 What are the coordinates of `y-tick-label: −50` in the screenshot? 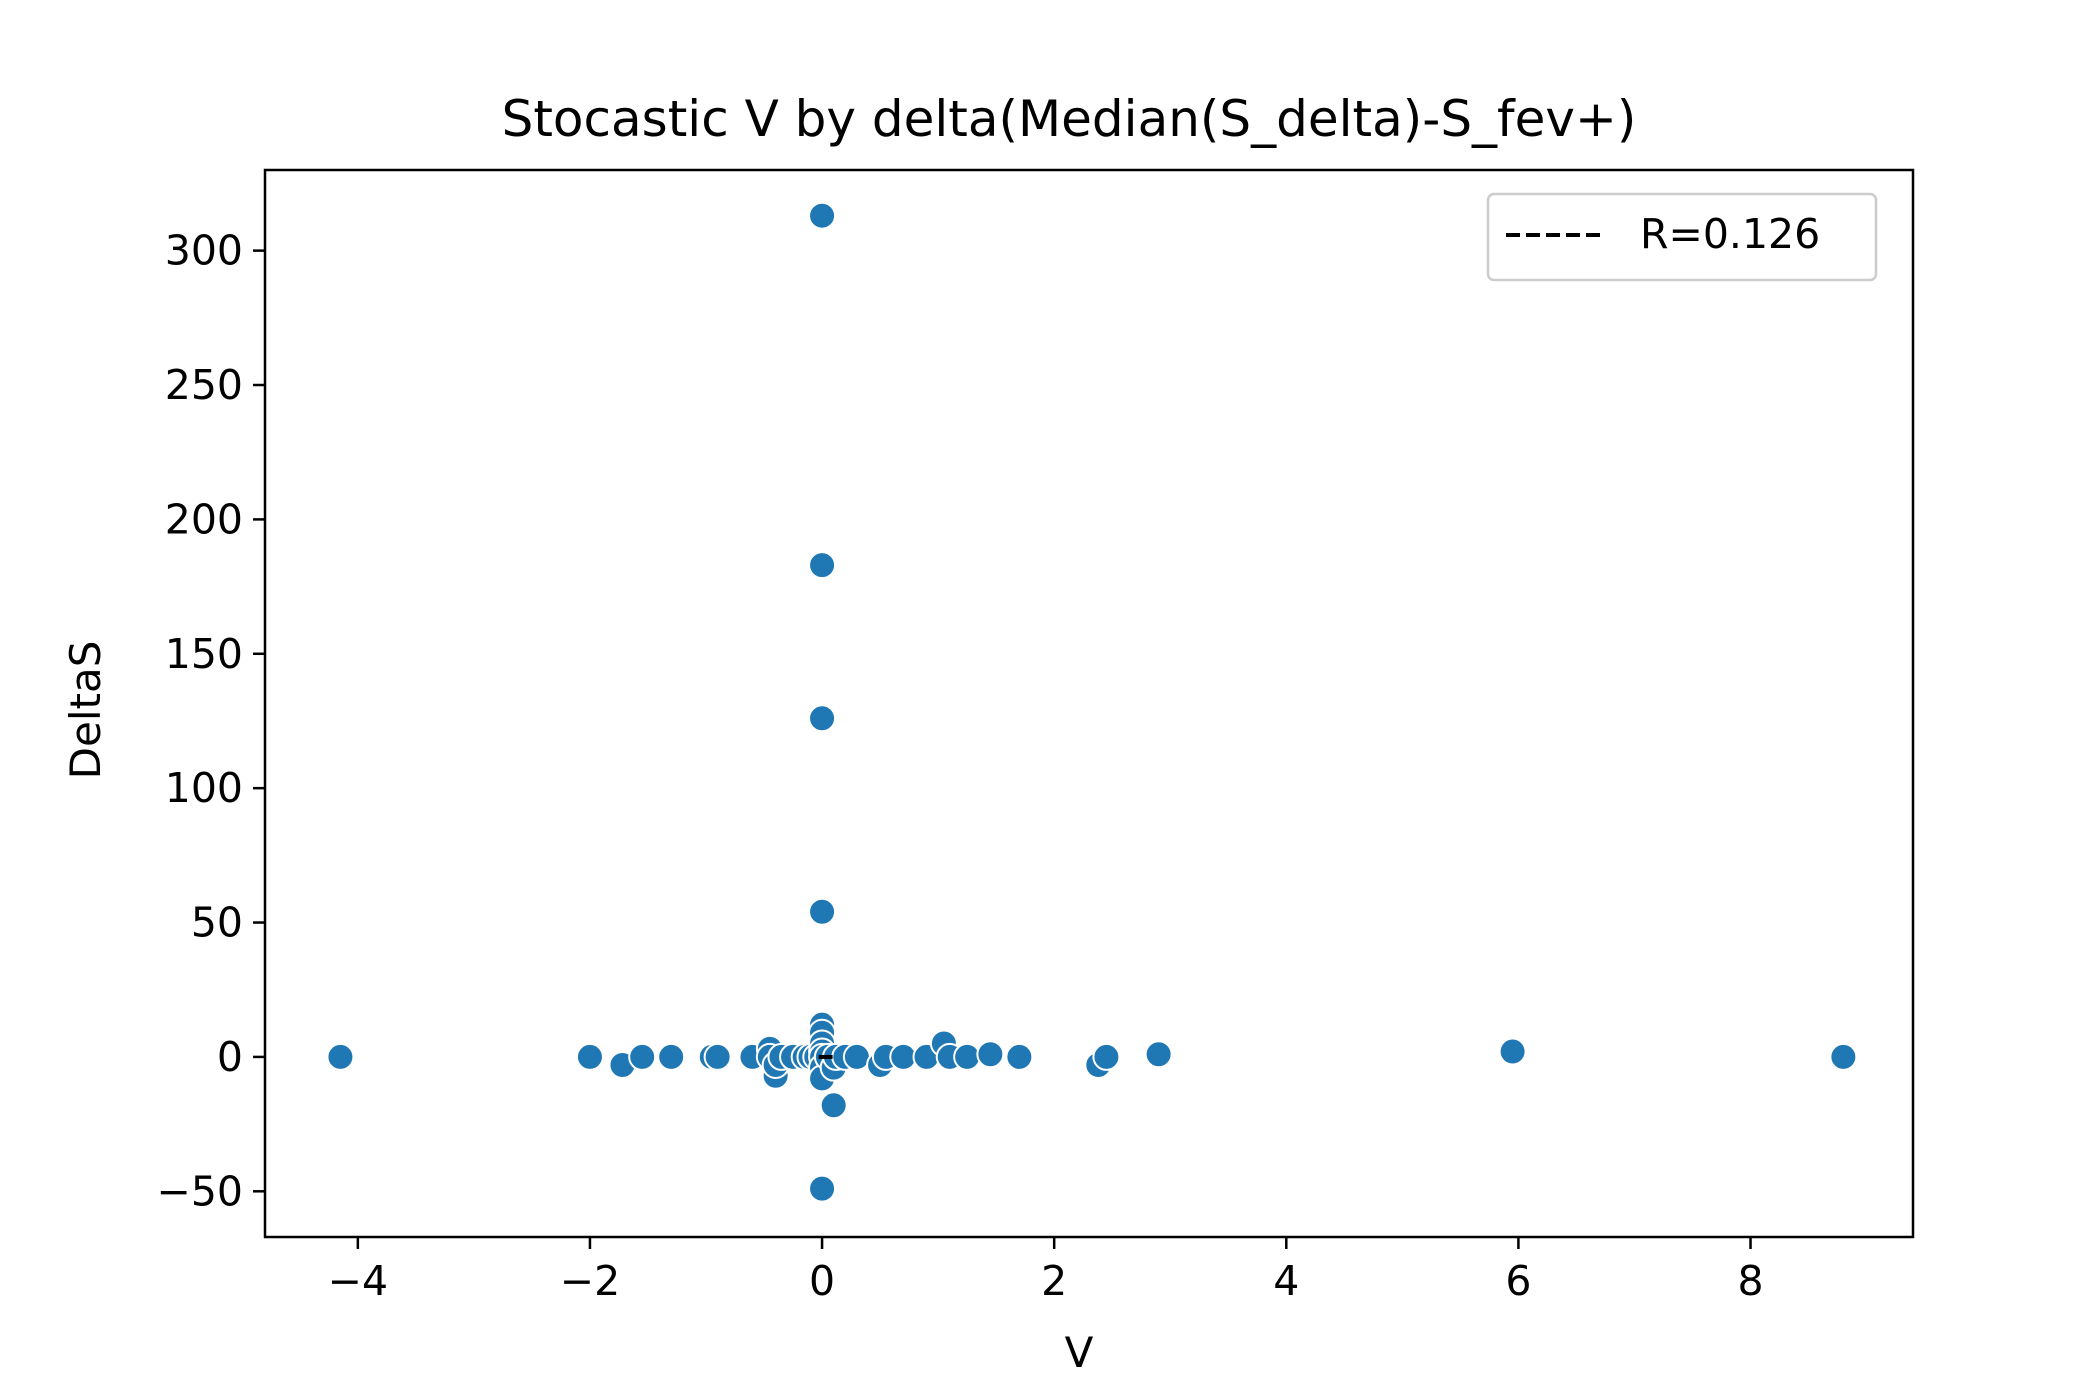 It's located at (199, 1191).